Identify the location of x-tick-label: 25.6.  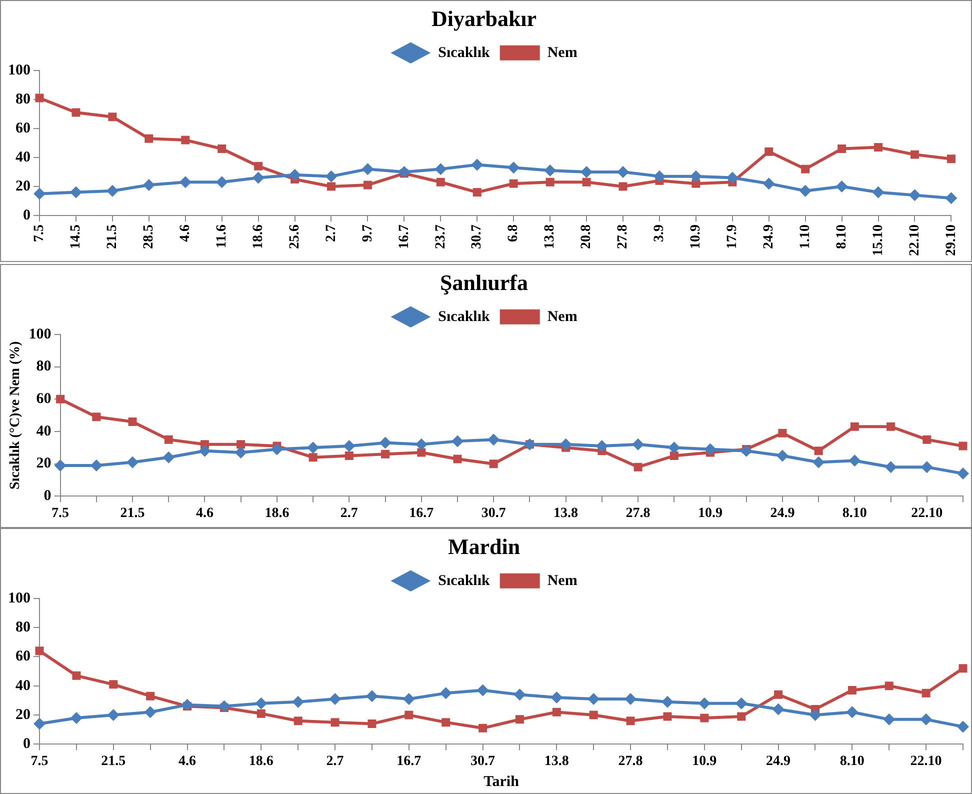
(294, 236).